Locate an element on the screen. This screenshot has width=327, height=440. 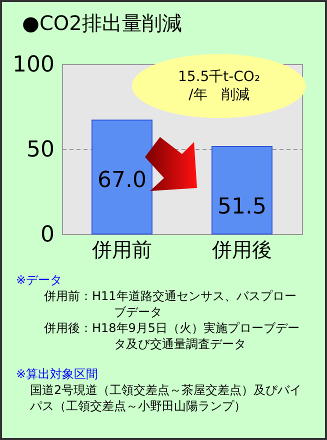
text: ※データ is located at coordinates (40, 280).